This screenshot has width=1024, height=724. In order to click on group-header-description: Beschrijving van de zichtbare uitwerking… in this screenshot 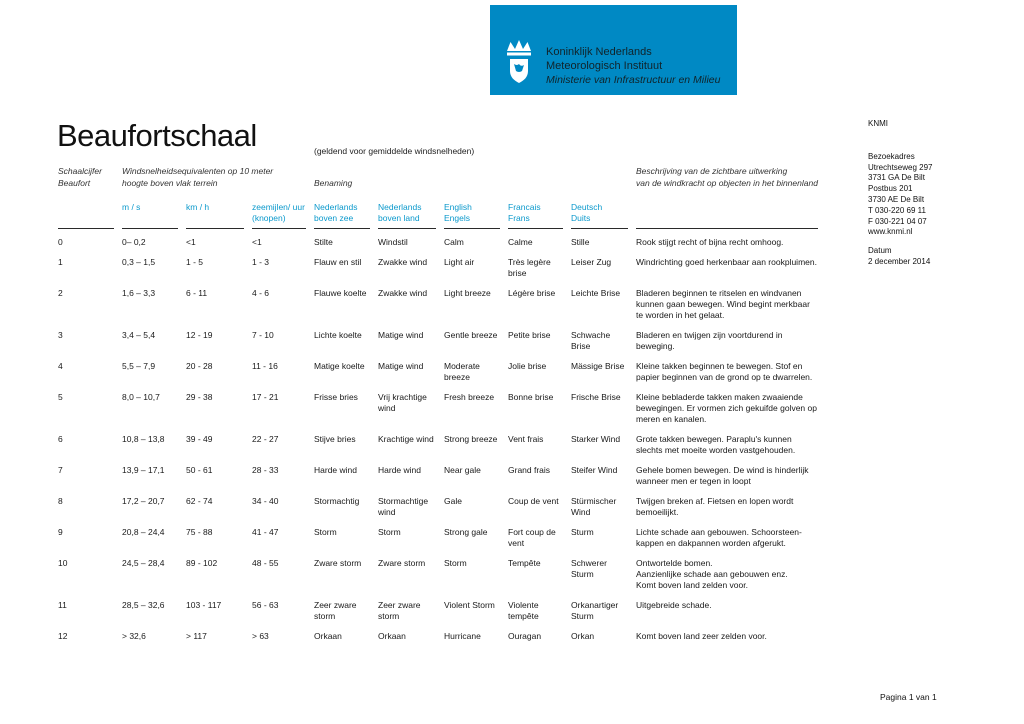, I will do `click(731, 177)`.